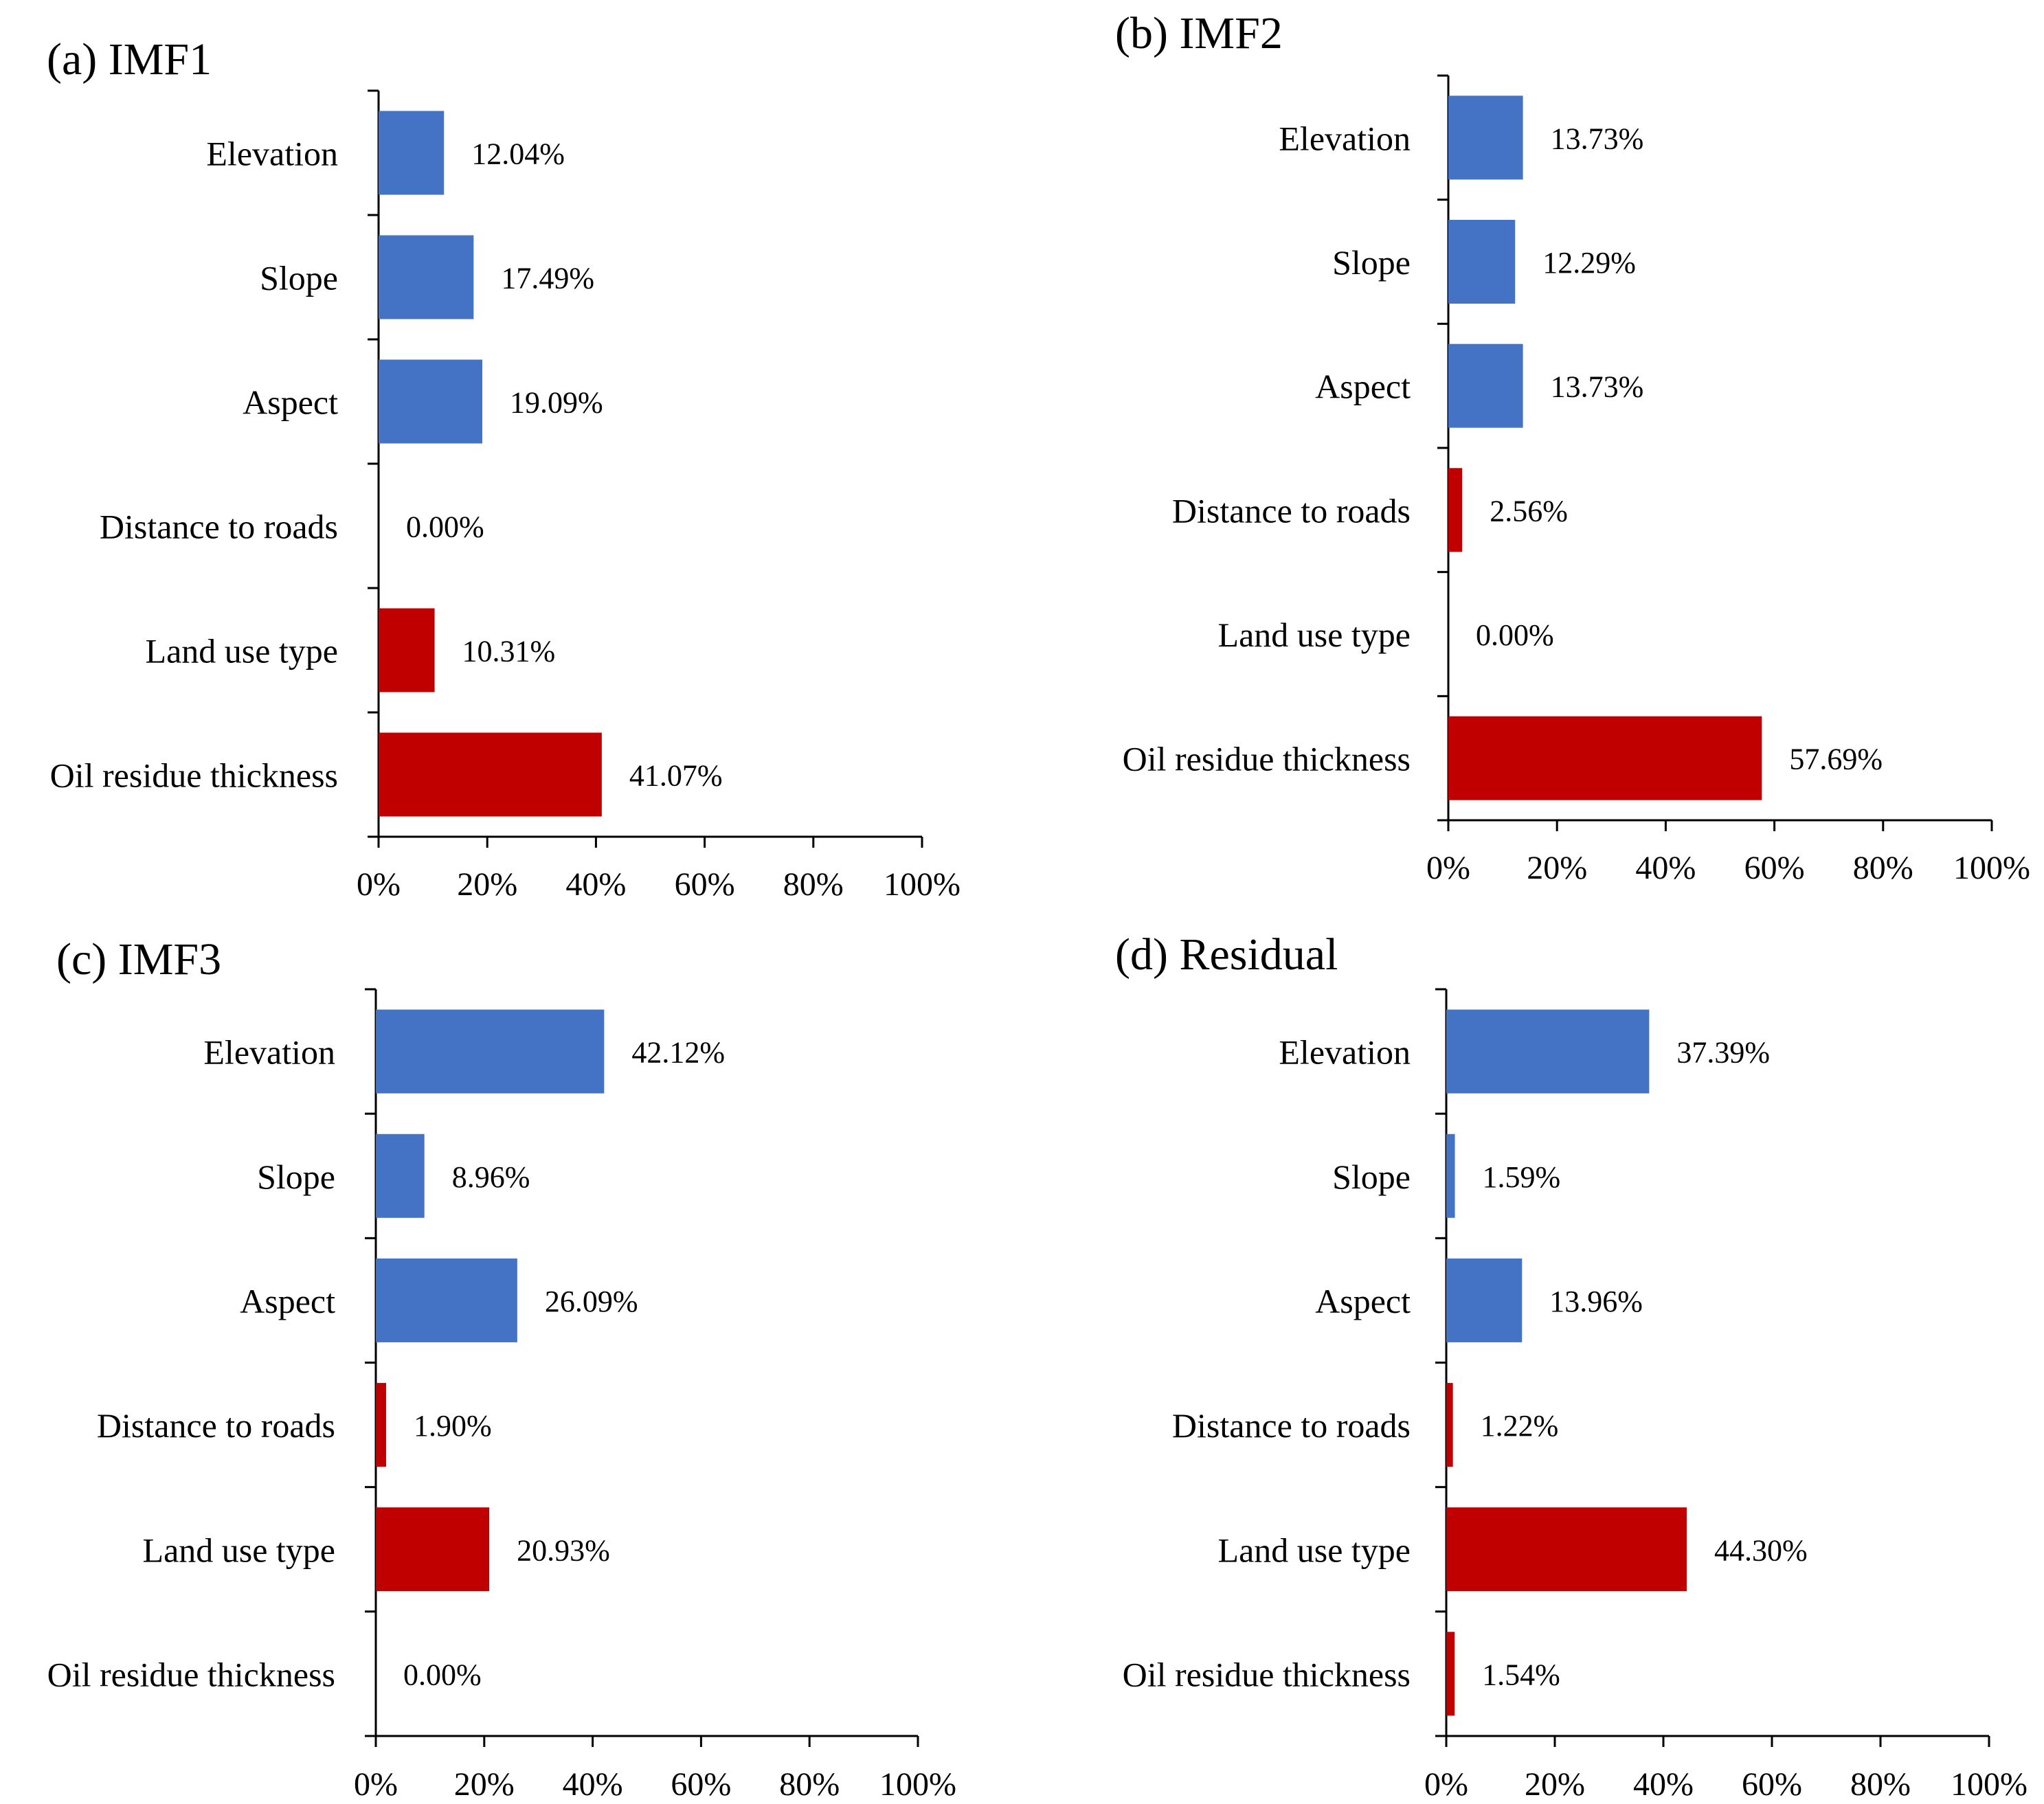 The width and height of the screenshot is (2044, 1804). Describe the element at coordinates (678, 1053) in the screenshot. I see `value-label: 42.12%` at that location.